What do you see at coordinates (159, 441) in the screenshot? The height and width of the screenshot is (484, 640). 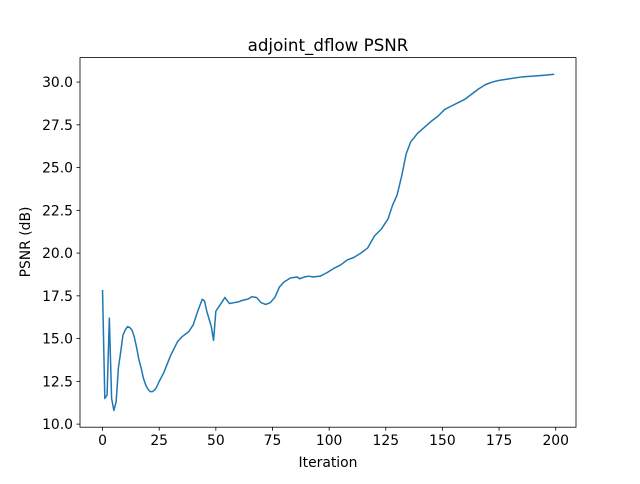 I see `x-tick-label: 25` at bounding box center [159, 441].